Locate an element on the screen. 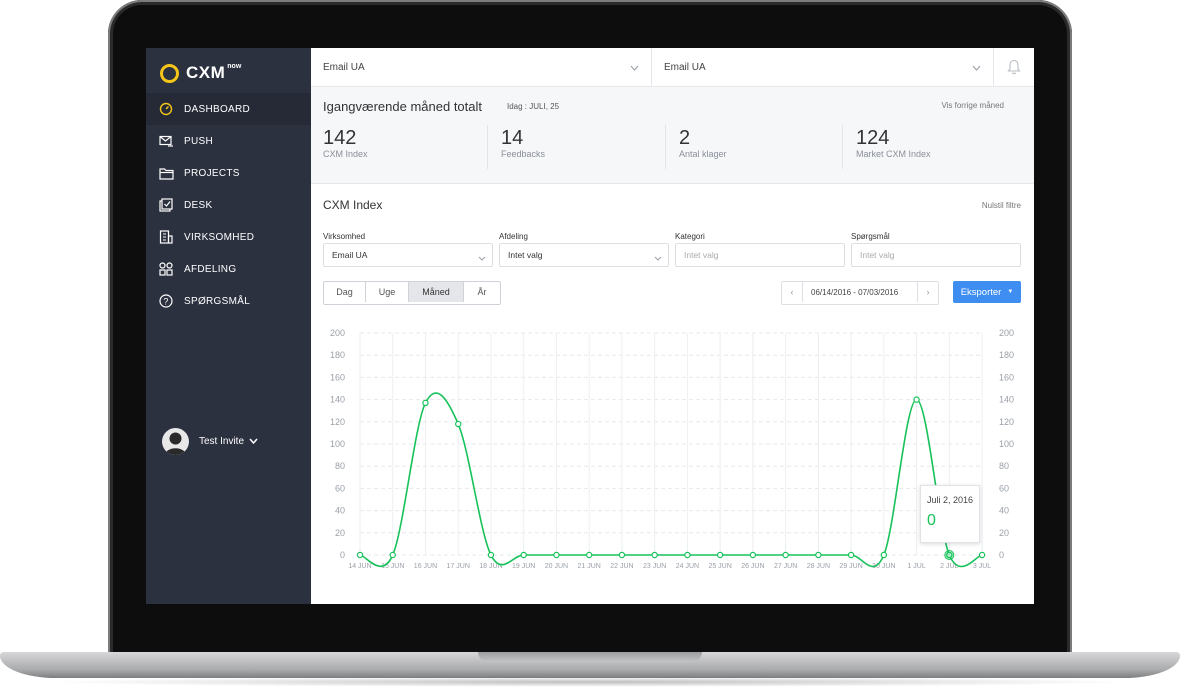 The width and height of the screenshot is (1180, 693). reset-filters-link: Nulstil filtre is located at coordinates (1001, 205).